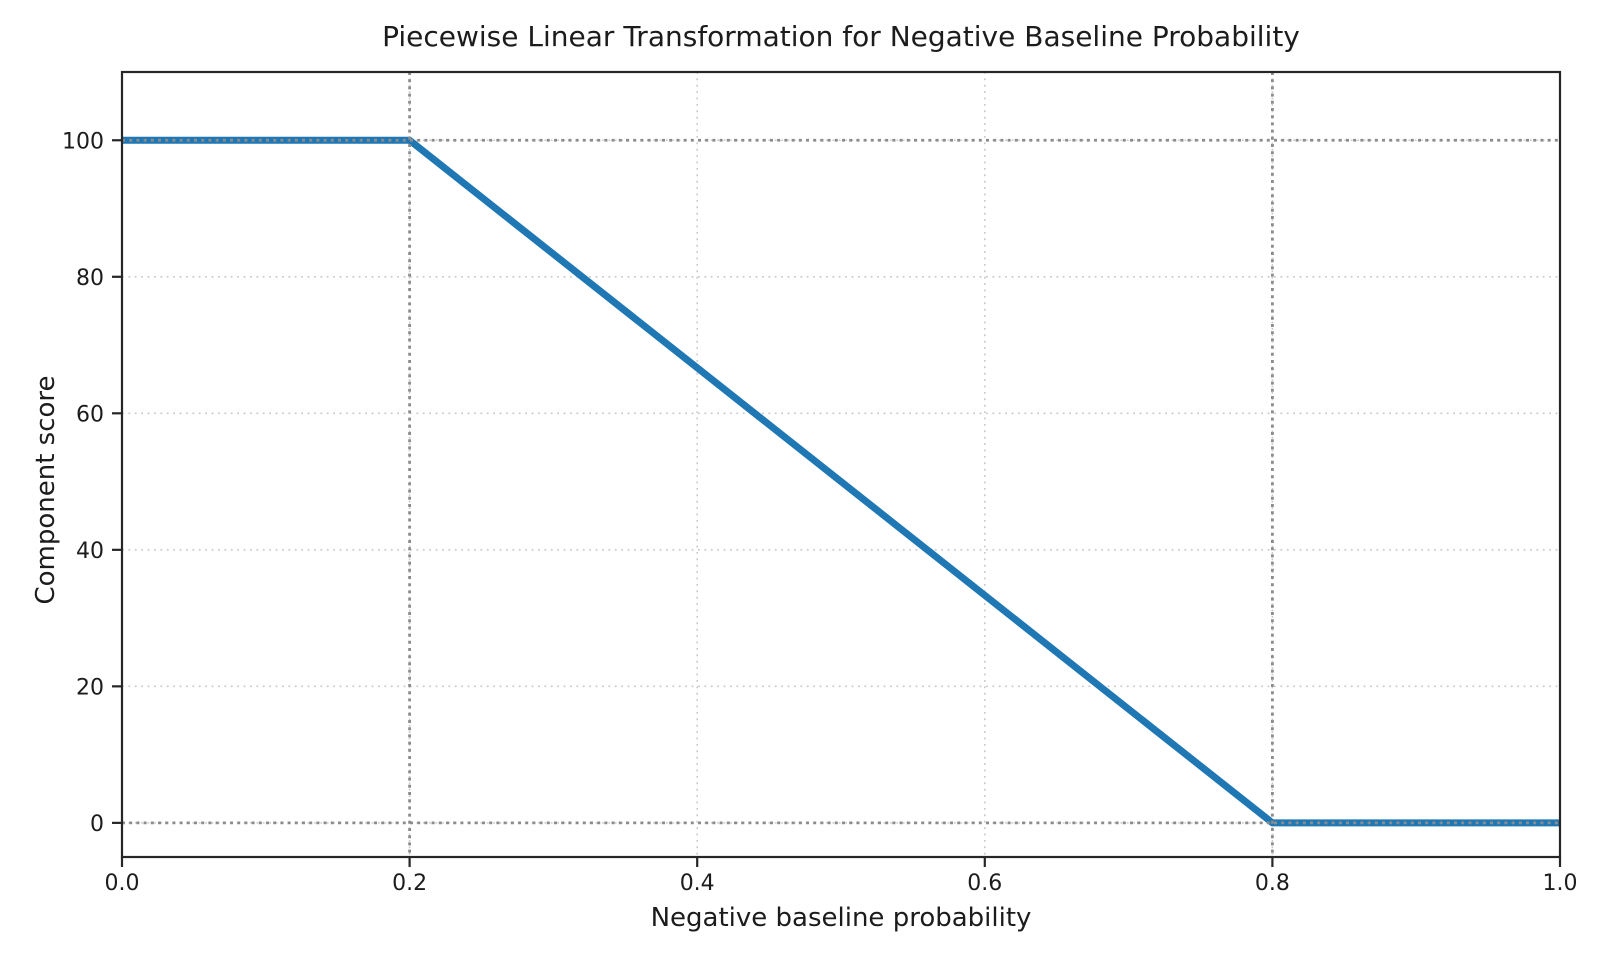 The image size is (1600, 960). I want to click on y-tick-label: 60, so click(90, 414).